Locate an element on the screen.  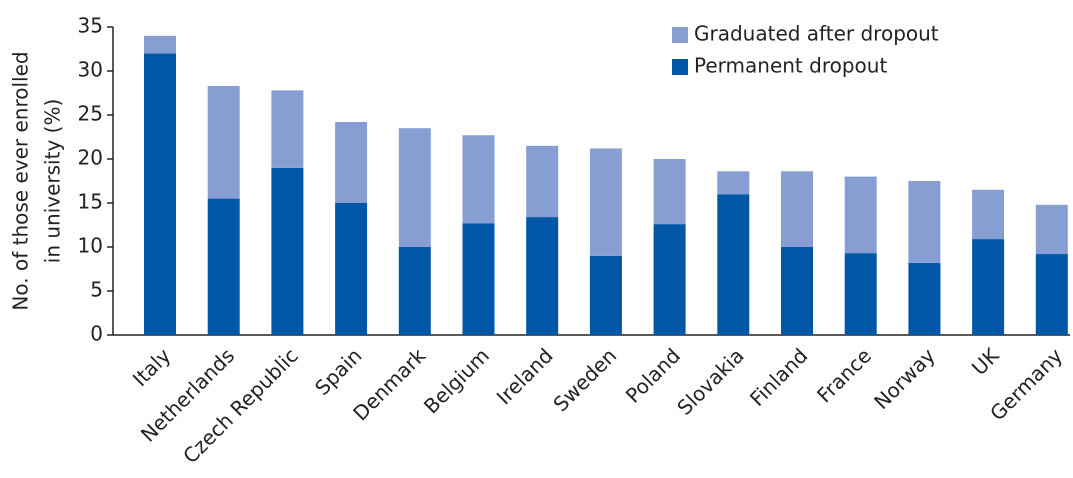
y-tick-label: 15 is located at coordinates (90, 202).